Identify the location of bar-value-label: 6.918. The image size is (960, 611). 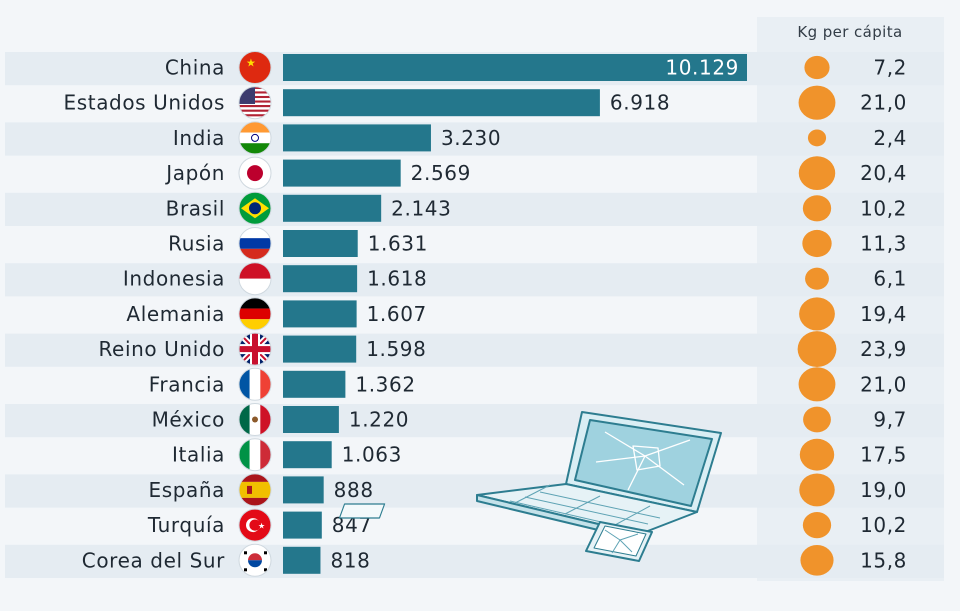
(640, 103).